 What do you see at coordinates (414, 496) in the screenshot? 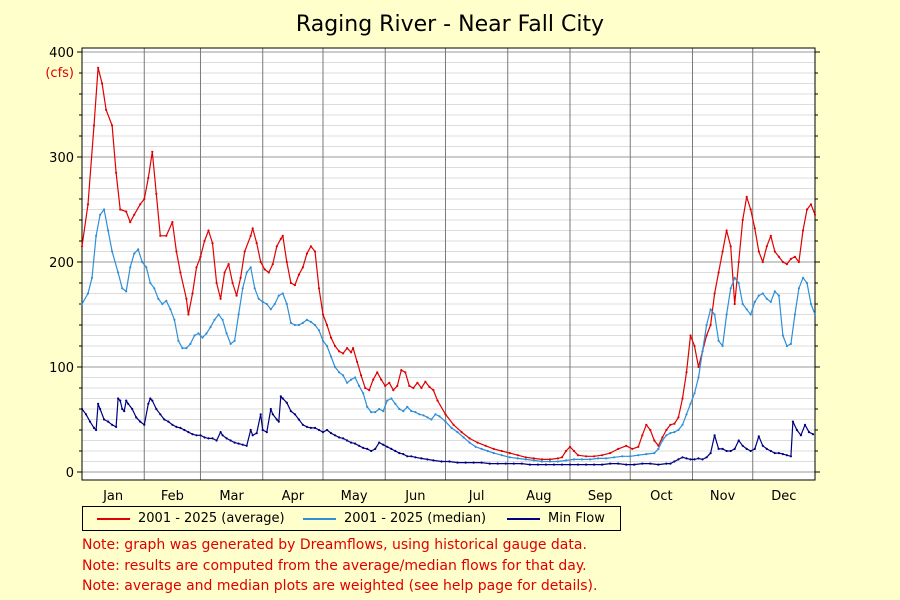
I see `x-tick-label: Jun` at bounding box center [414, 496].